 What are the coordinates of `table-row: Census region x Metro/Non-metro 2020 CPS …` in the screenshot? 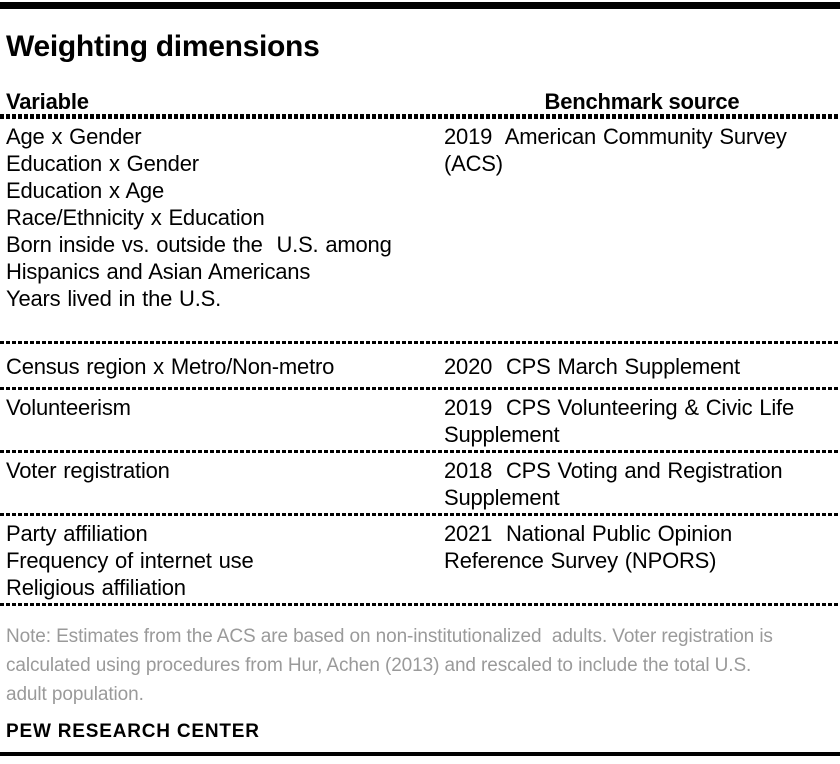 It's located at (420, 365).